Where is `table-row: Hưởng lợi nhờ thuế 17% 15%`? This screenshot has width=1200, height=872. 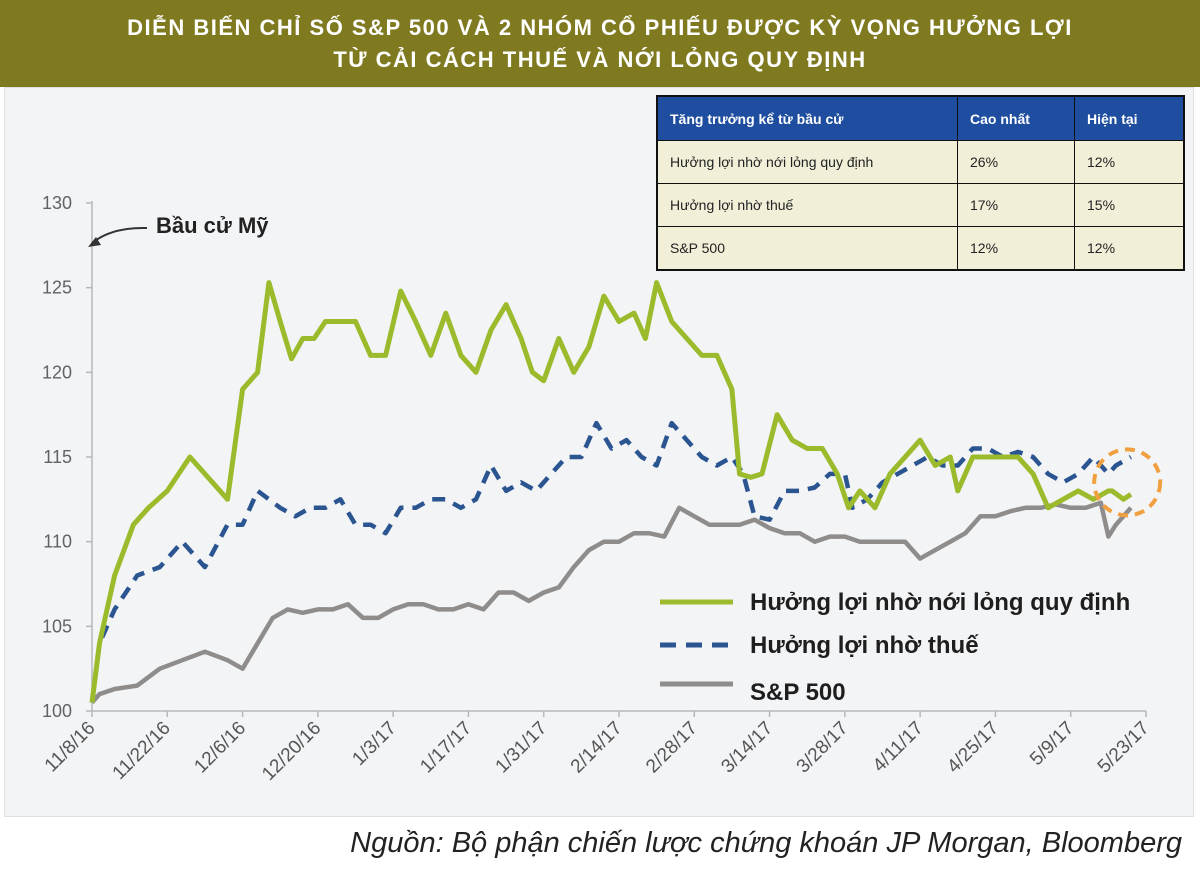
table-row: Hưởng lợi nhờ thuế 17% 15% is located at coordinates (920, 205).